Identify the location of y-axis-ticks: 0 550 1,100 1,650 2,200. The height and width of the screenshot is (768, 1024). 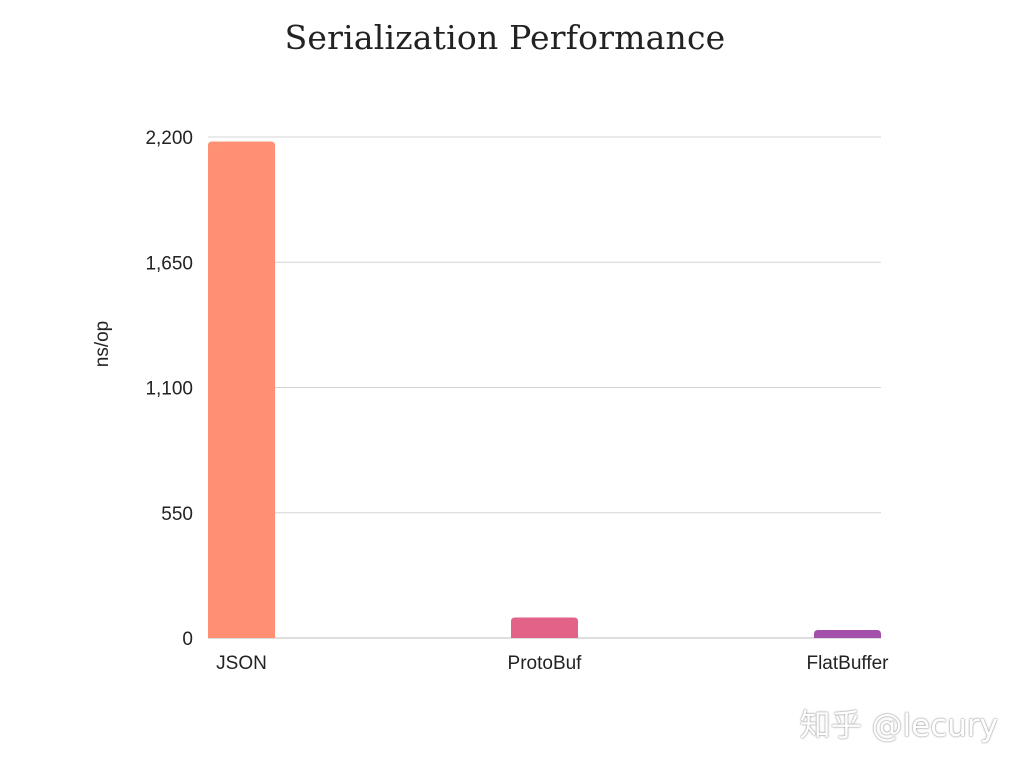
(169, 389).